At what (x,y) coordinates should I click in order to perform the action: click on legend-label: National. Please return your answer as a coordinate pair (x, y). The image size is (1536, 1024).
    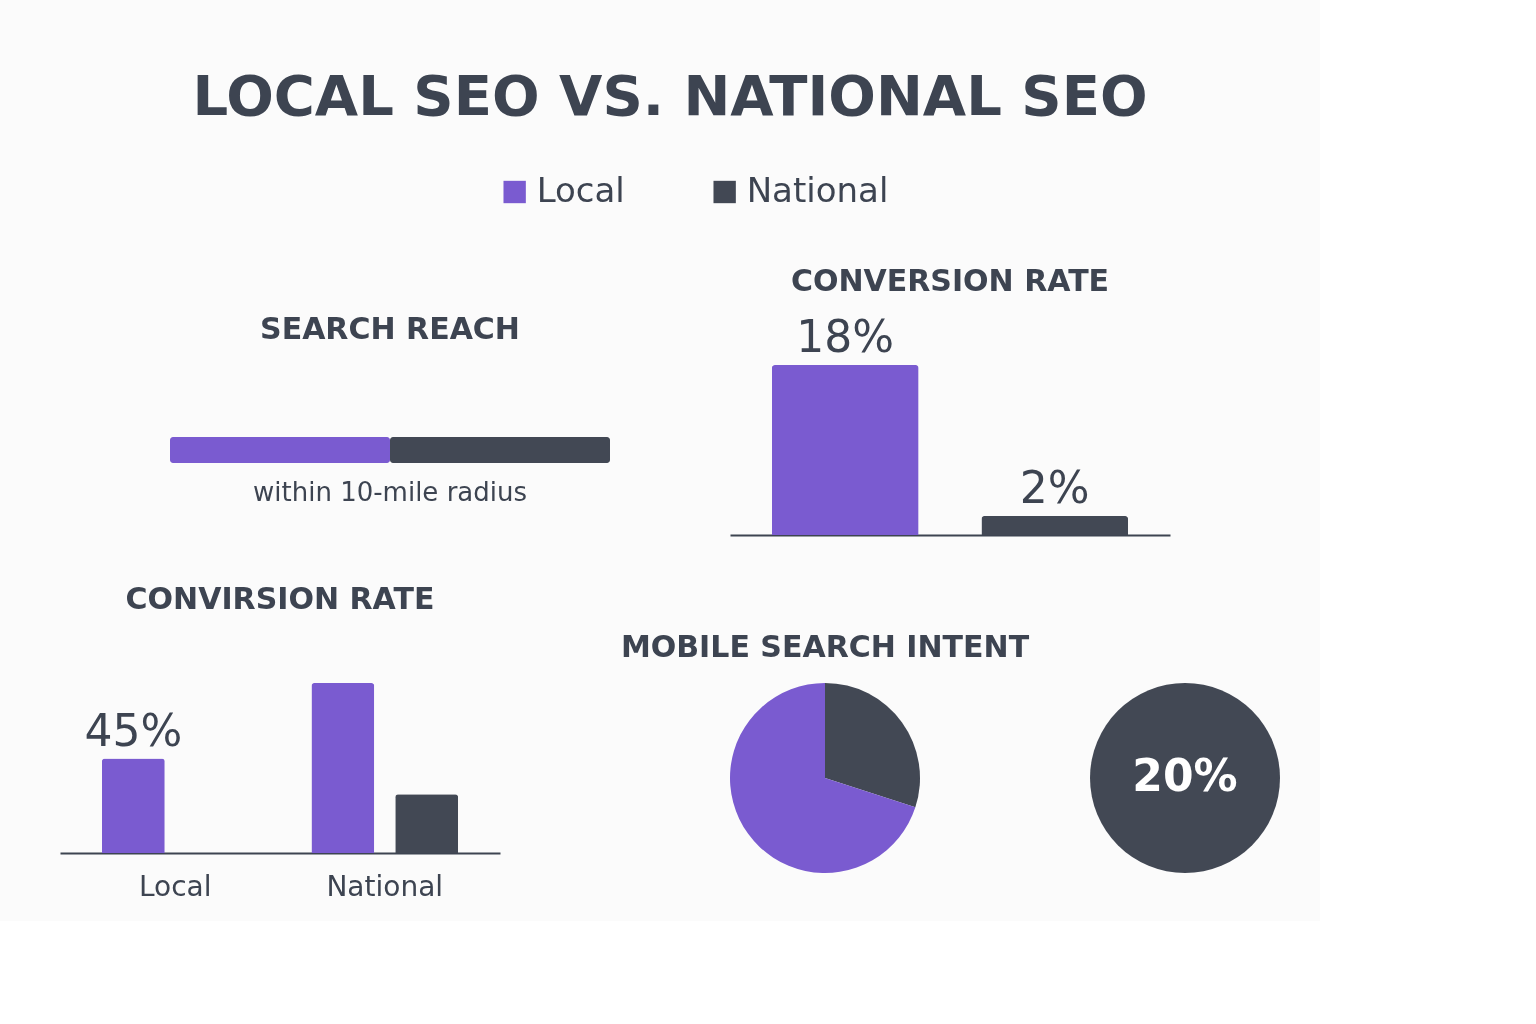
    Looking at the image, I should click on (817, 190).